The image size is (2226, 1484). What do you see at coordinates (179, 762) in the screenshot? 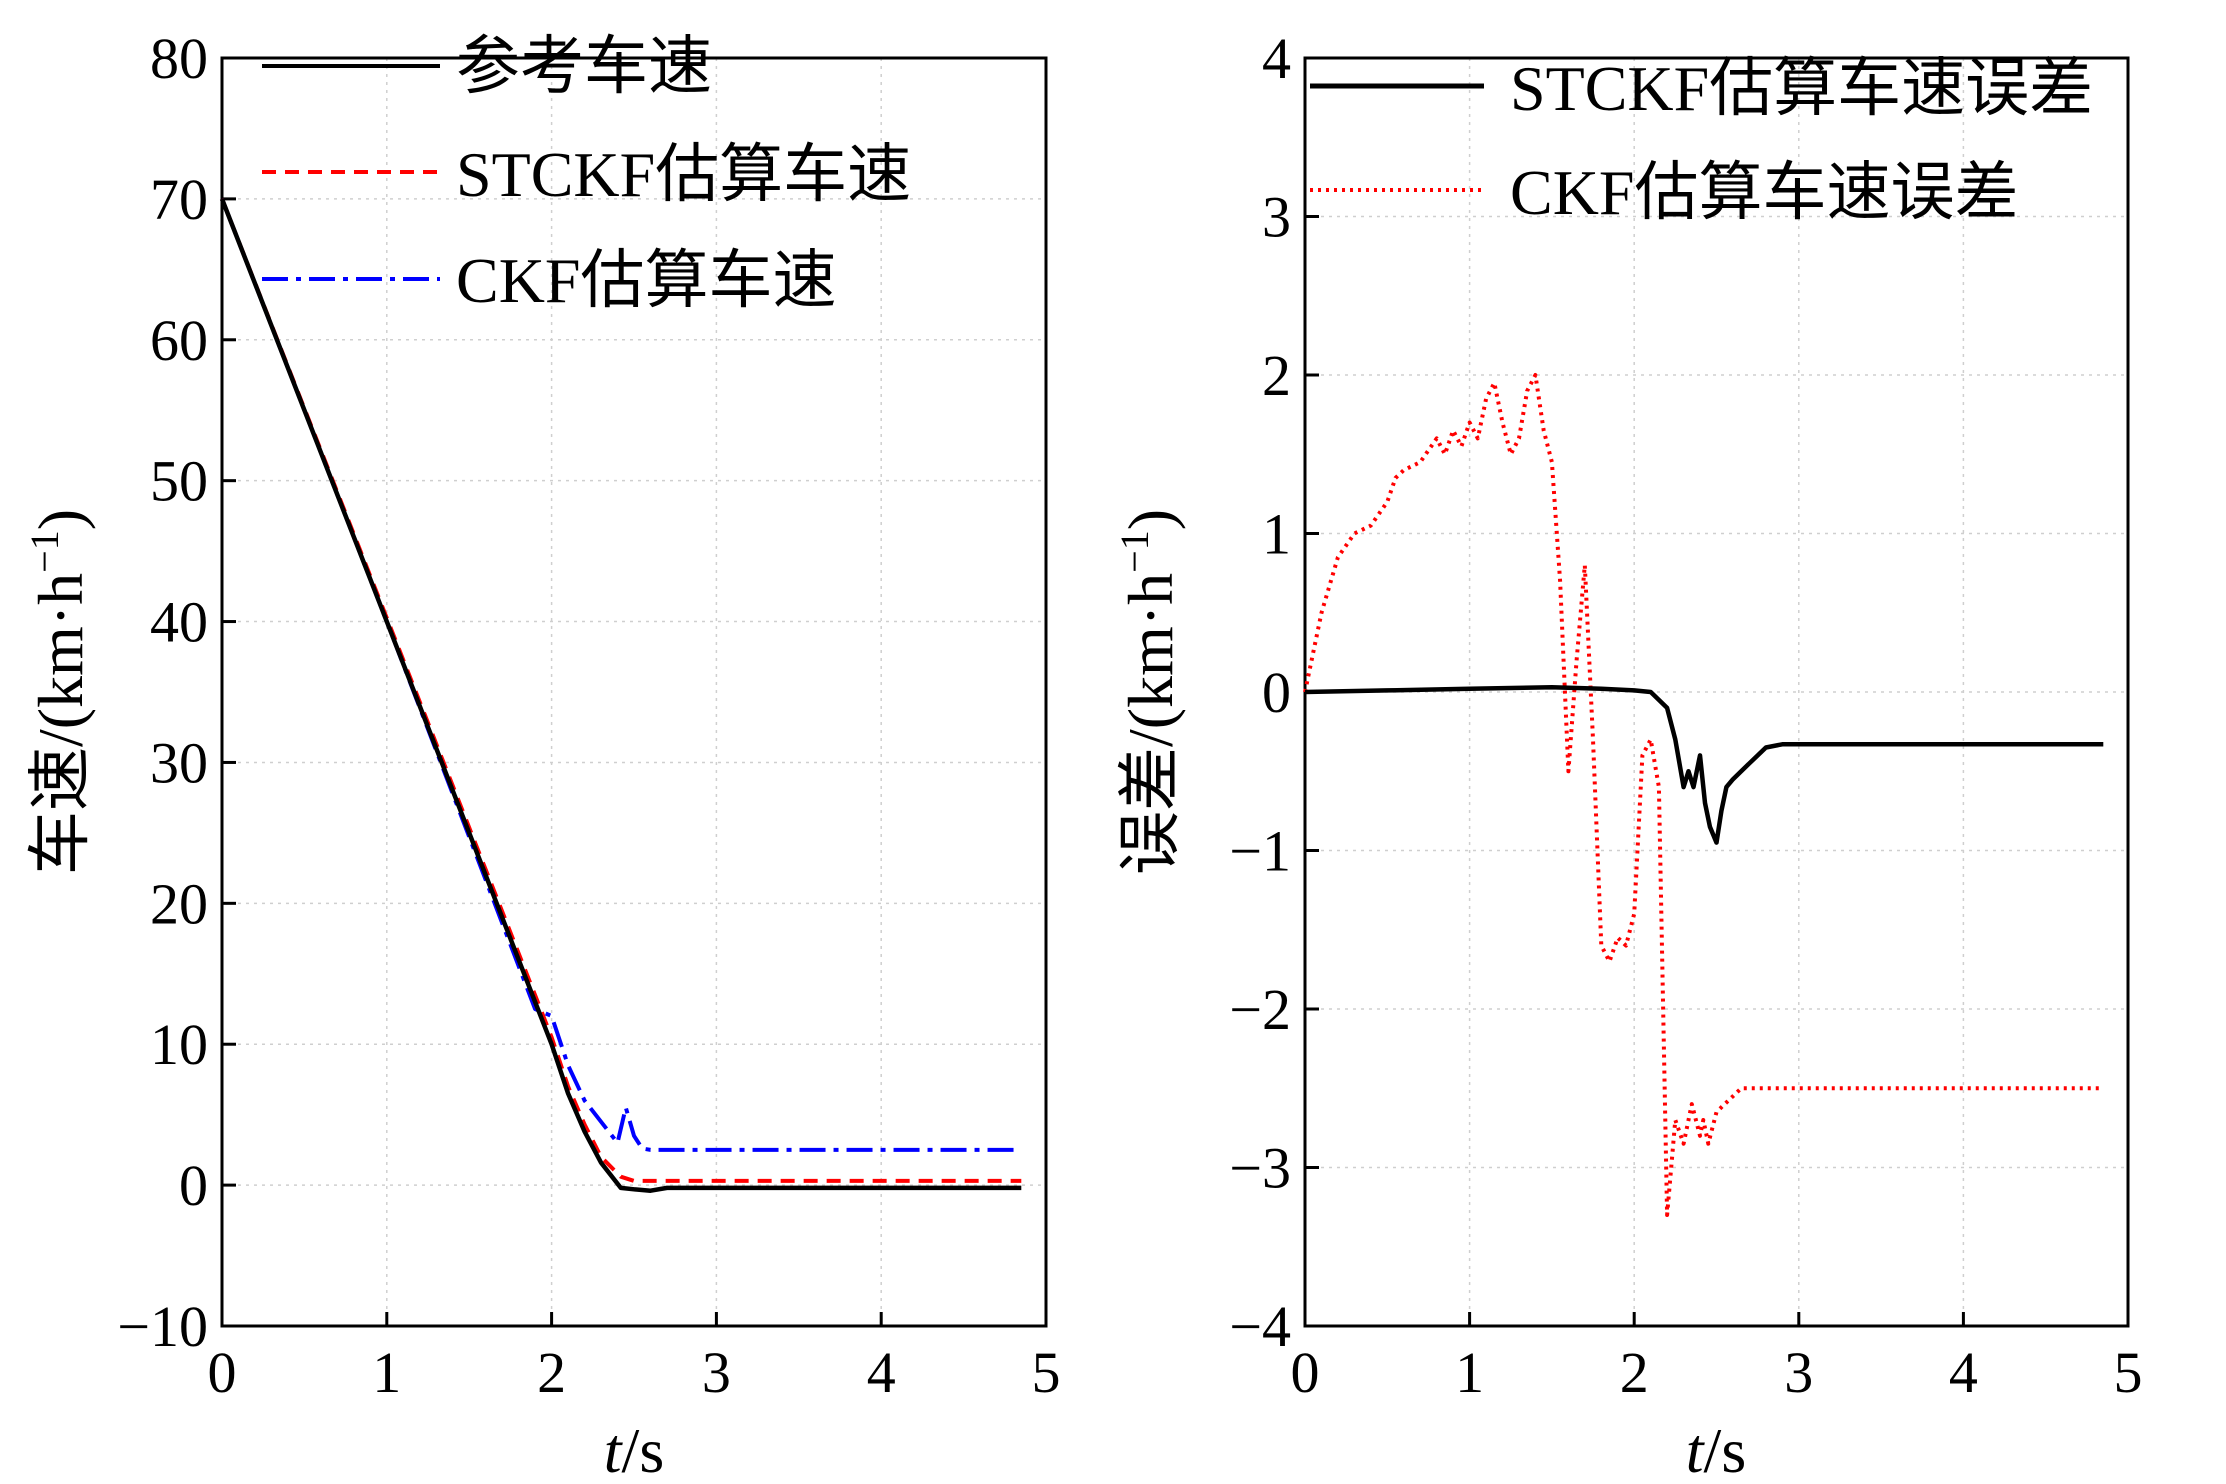
I see `y-tick-label: 30` at bounding box center [179, 762].